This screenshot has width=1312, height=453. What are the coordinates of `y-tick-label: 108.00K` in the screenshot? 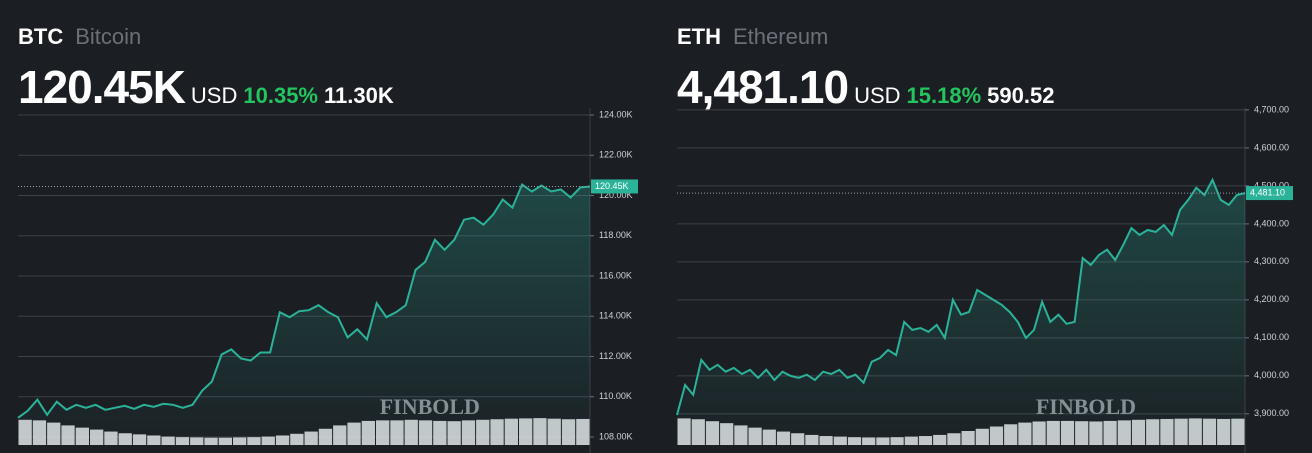 It's located at (616, 436).